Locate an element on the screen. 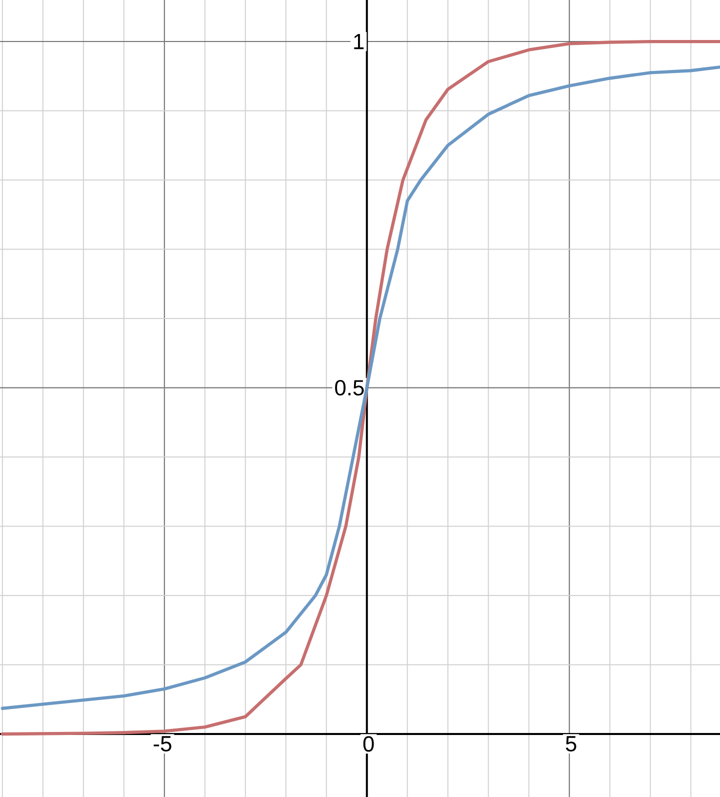 This screenshot has height=797, width=720. y-tick-label: 0.5 is located at coordinates (349, 388).